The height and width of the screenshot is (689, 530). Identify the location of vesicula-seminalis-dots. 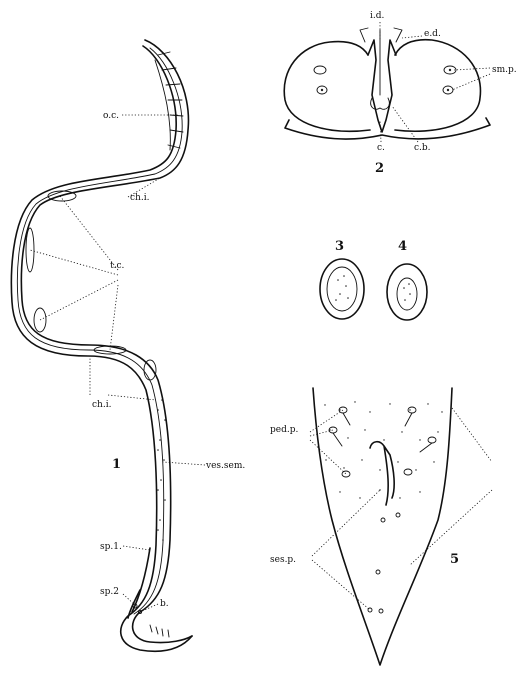
(161, 470).